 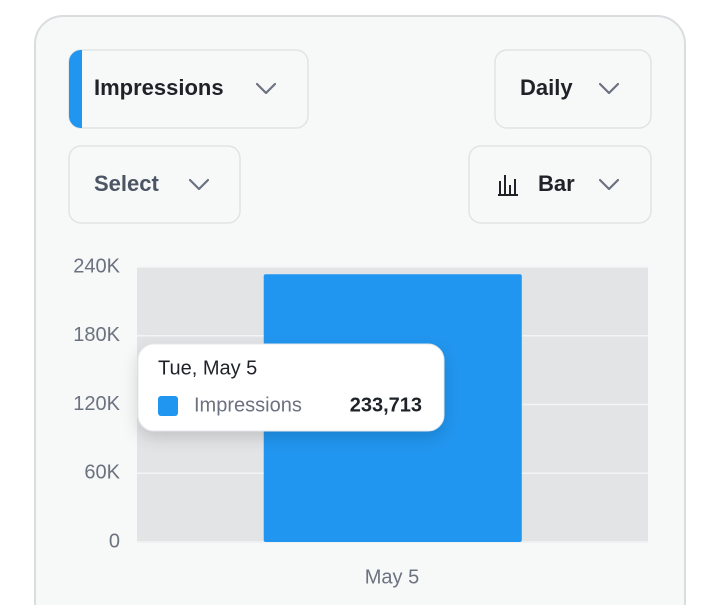 I want to click on dropdown-label: Daily, so click(x=546, y=87).